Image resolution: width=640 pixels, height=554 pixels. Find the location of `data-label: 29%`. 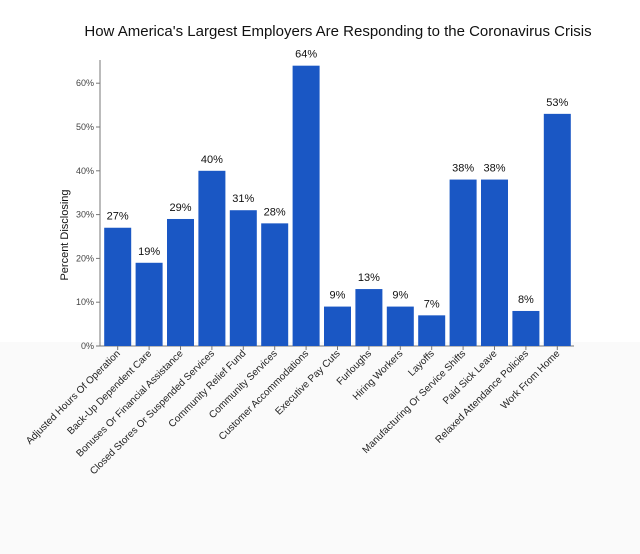

data-label: 29% is located at coordinates (180, 208).